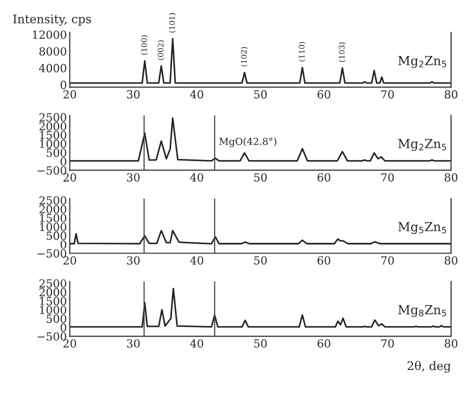  What do you see at coordinates (52, 51) in the screenshot?
I see `y-tick-label: 8000` at bounding box center [52, 51].